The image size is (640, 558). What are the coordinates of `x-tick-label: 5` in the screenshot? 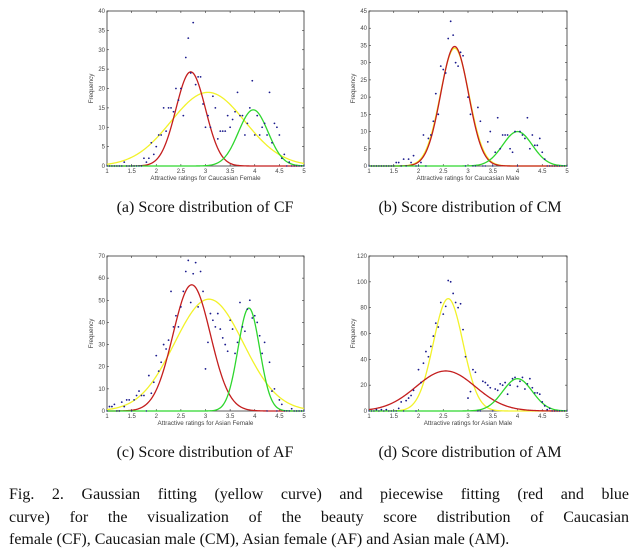 It's located at (304, 417).